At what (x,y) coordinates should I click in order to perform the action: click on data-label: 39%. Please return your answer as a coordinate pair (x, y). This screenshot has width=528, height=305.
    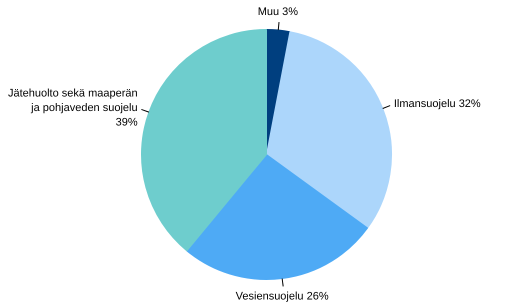
    Looking at the image, I should click on (127, 122).